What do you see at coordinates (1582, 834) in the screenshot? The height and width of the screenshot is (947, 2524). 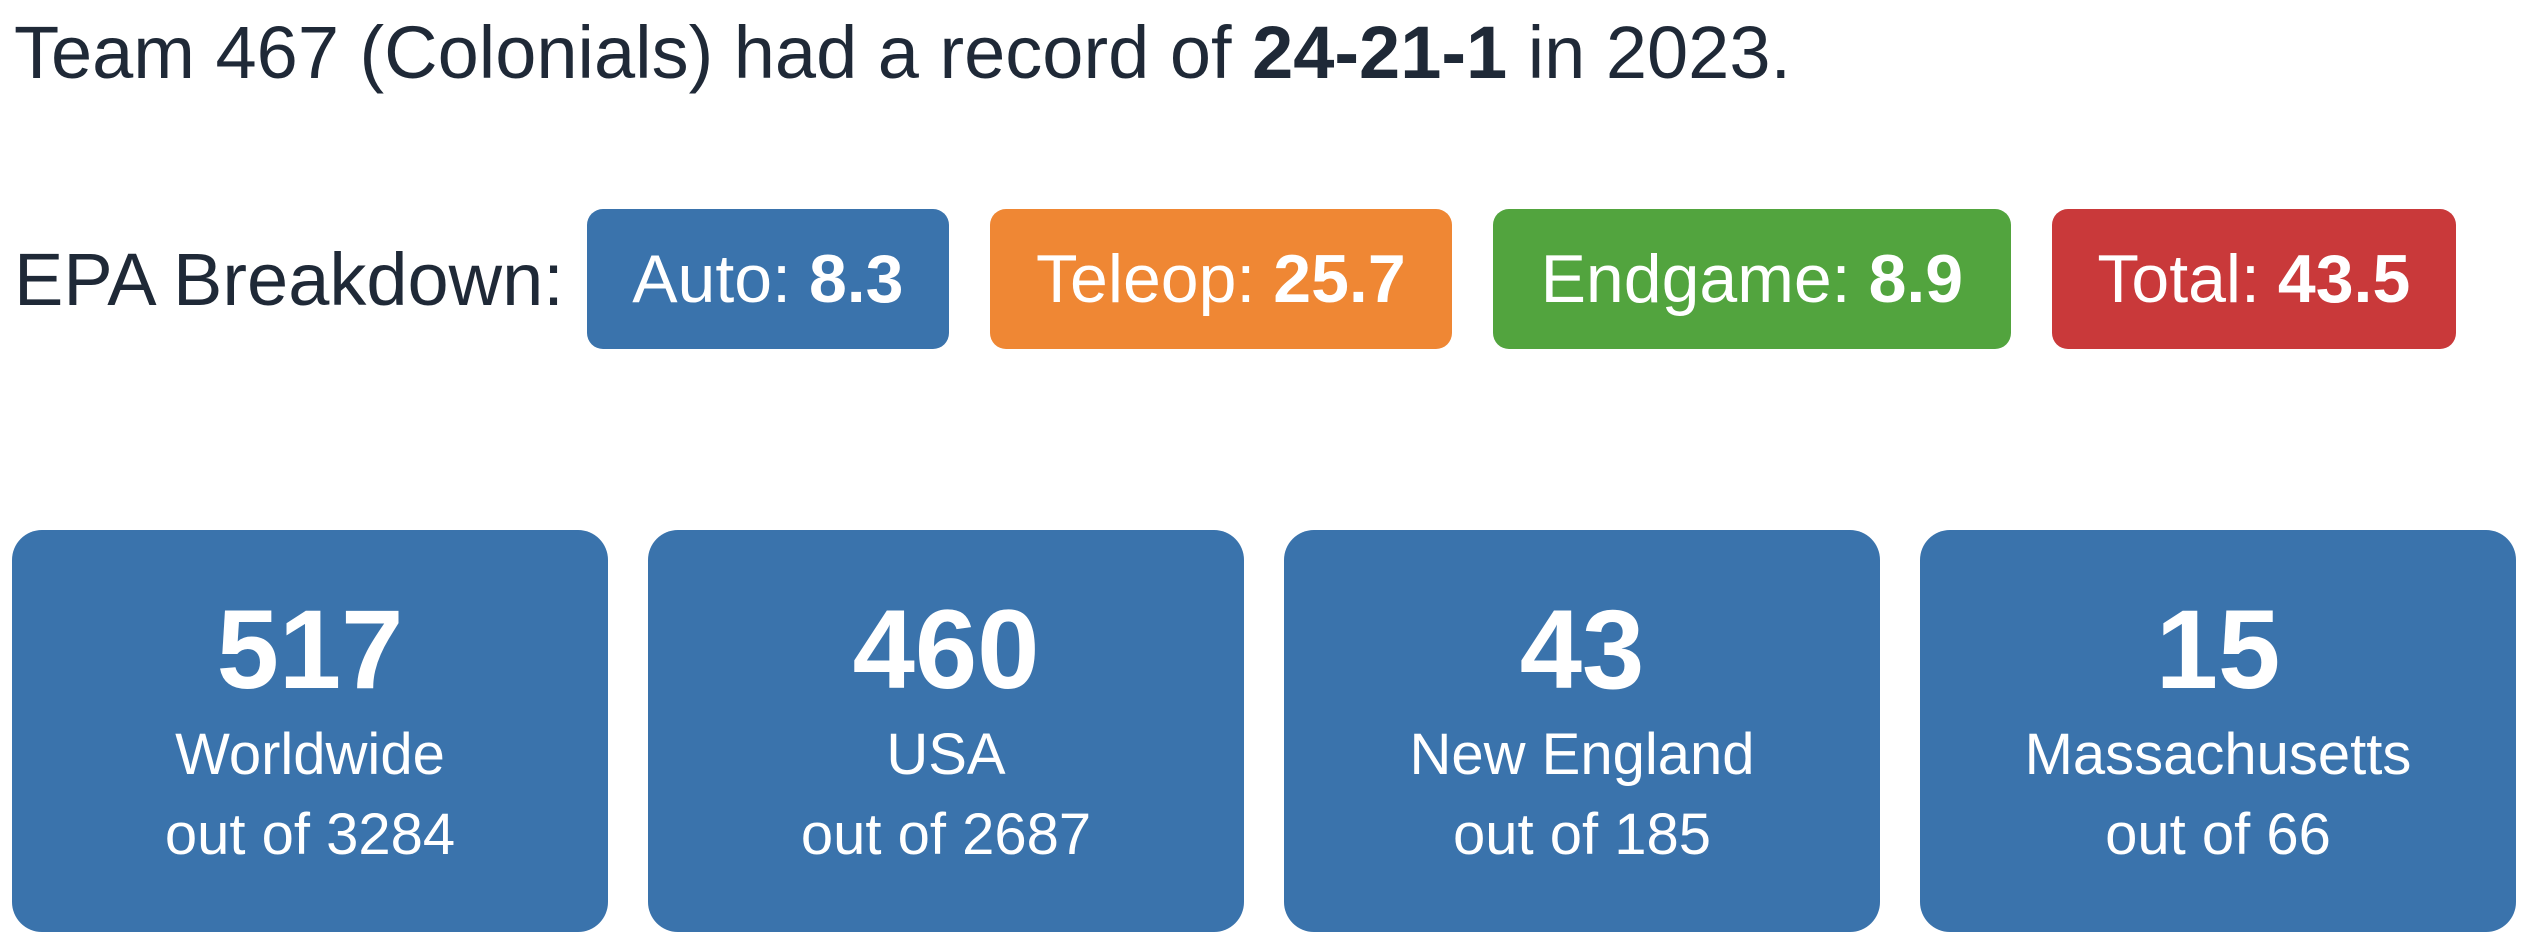 I see `rank-out-of: out of 185` at bounding box center [1582, 834].